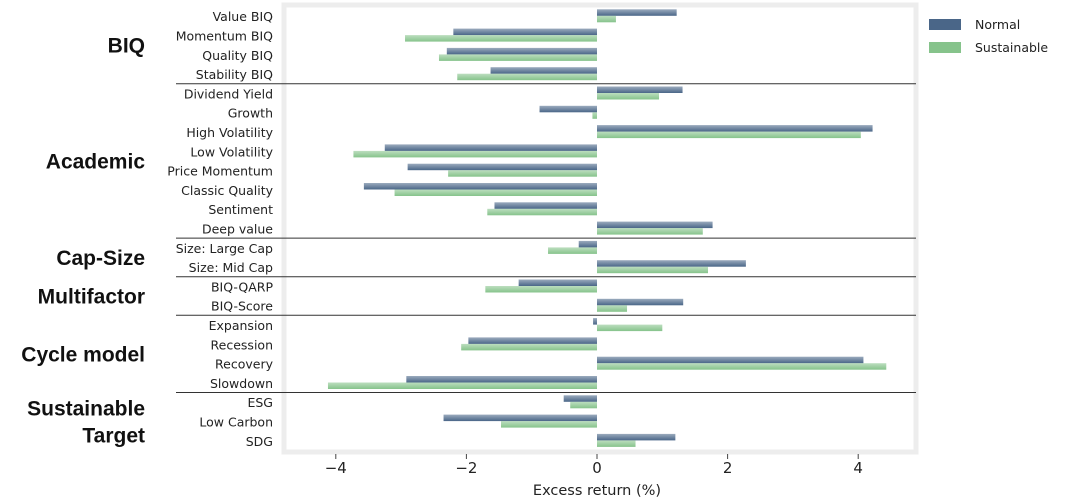  Describe the element at coordinates (580, 398) in the screenshot. I see `bar-normal-esg` at that location.